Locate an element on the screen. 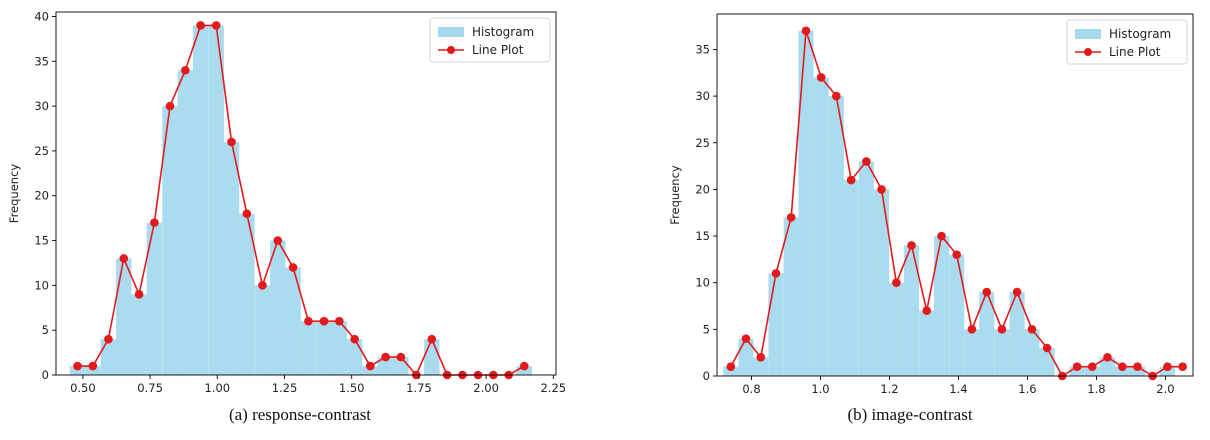 The width and height of the screenshot is (1210, 440). x-tick-label: 1.50 is located at coordinates (352, 388).